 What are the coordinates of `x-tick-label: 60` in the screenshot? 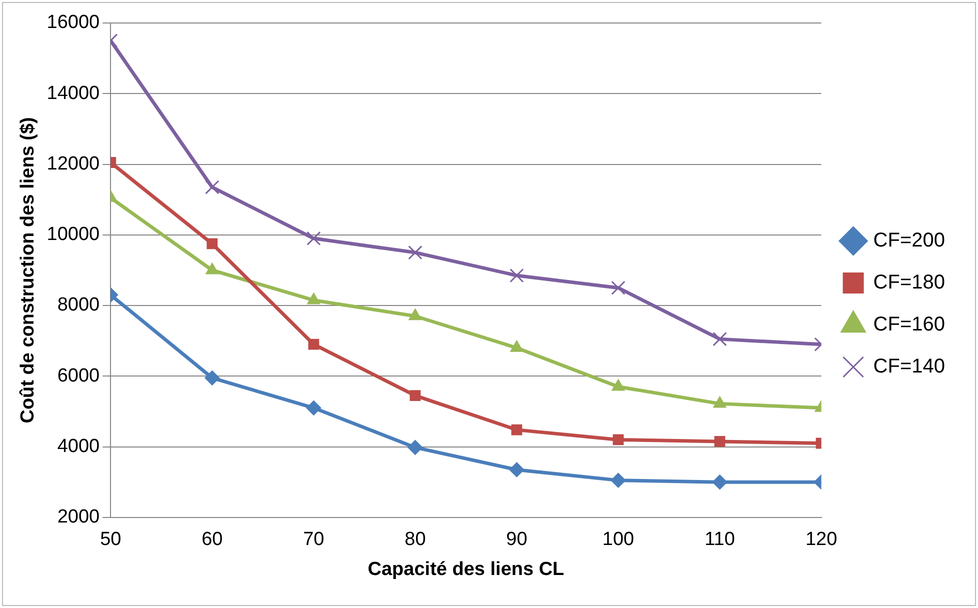 It's located at (212, 539).